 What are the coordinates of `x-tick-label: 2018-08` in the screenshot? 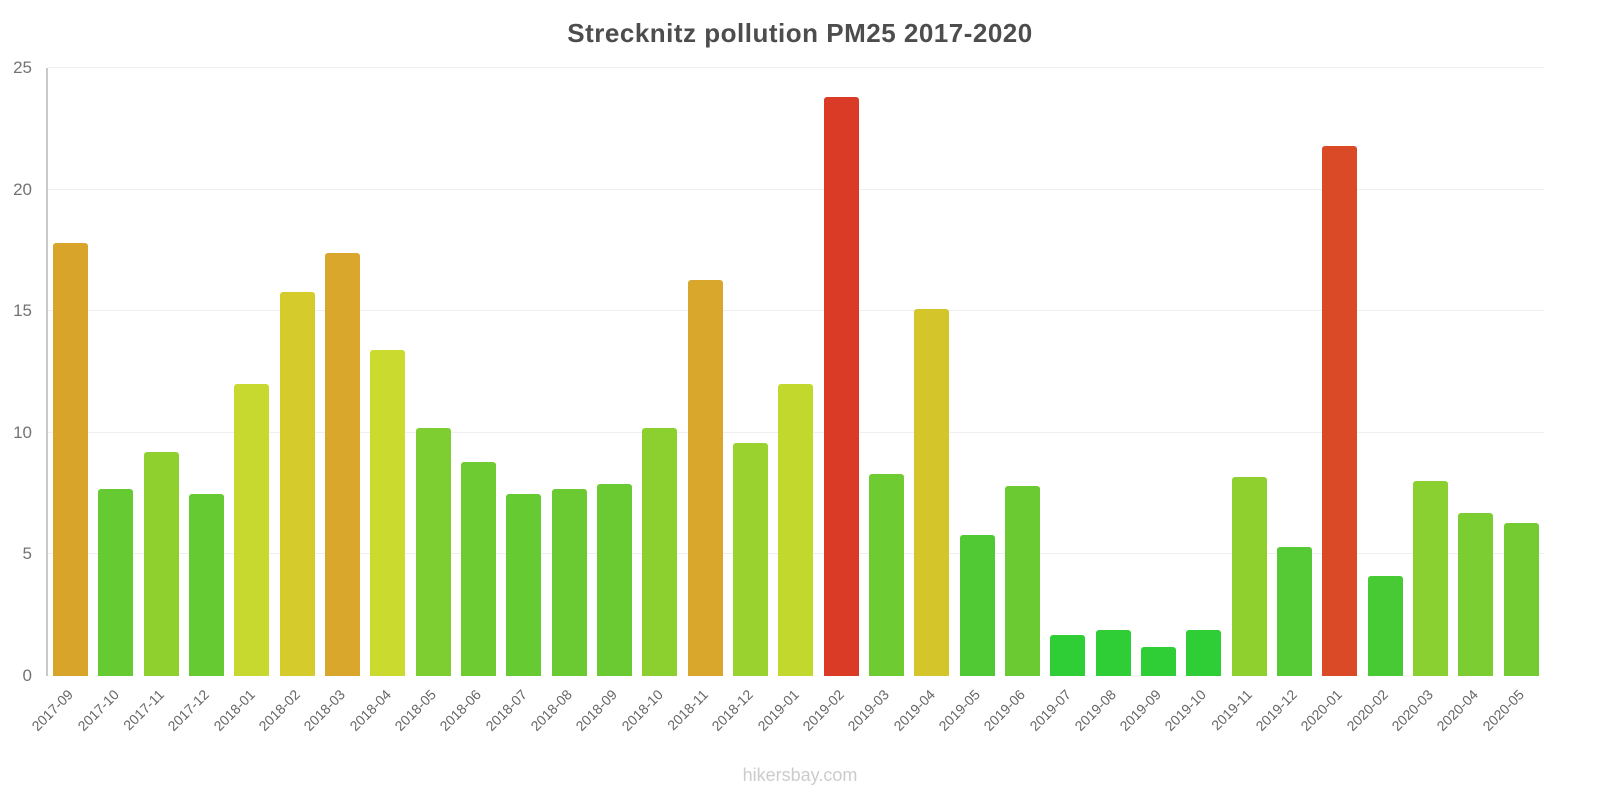 It's located at (551, 710).